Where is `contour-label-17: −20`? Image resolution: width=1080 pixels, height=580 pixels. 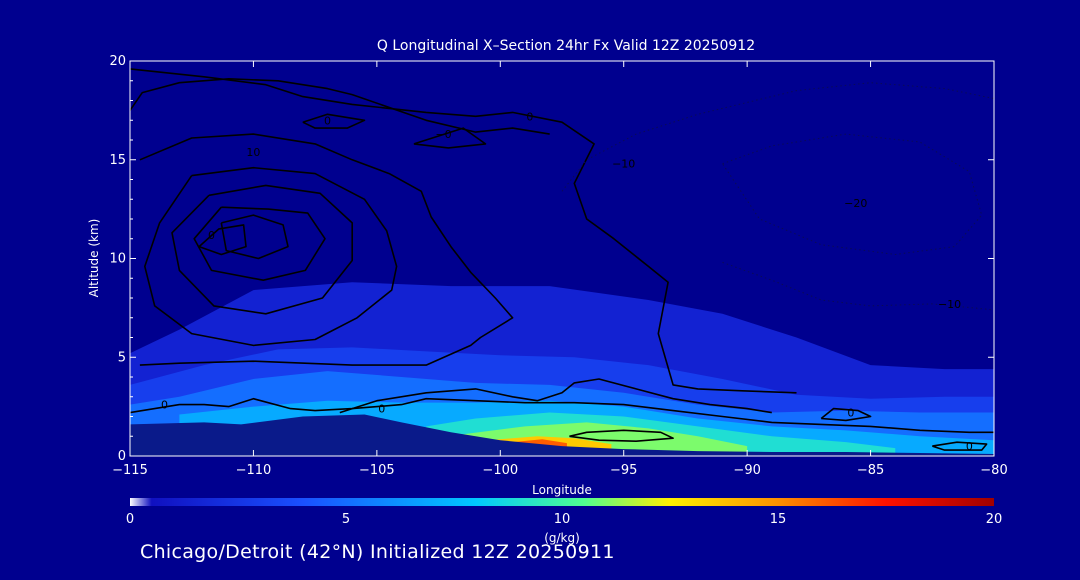
contour-label-17: −20 is located at coordinates (855, 203).